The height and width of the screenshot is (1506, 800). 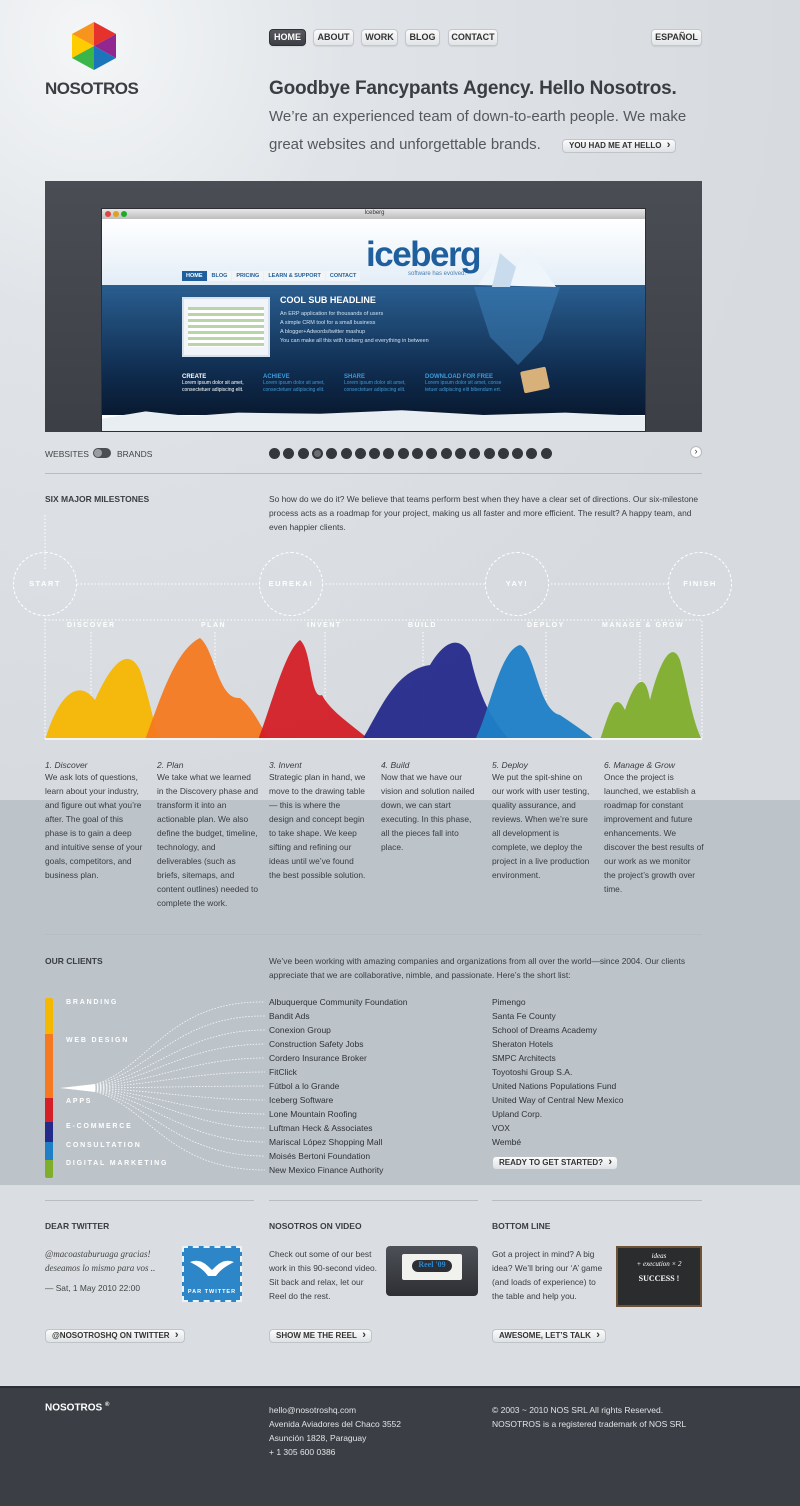 What do you see at coordinates (643, 625) in the screenshot?
I see `stage-label-manage: MANAGE & GROW` at bounding box center [643, 625].